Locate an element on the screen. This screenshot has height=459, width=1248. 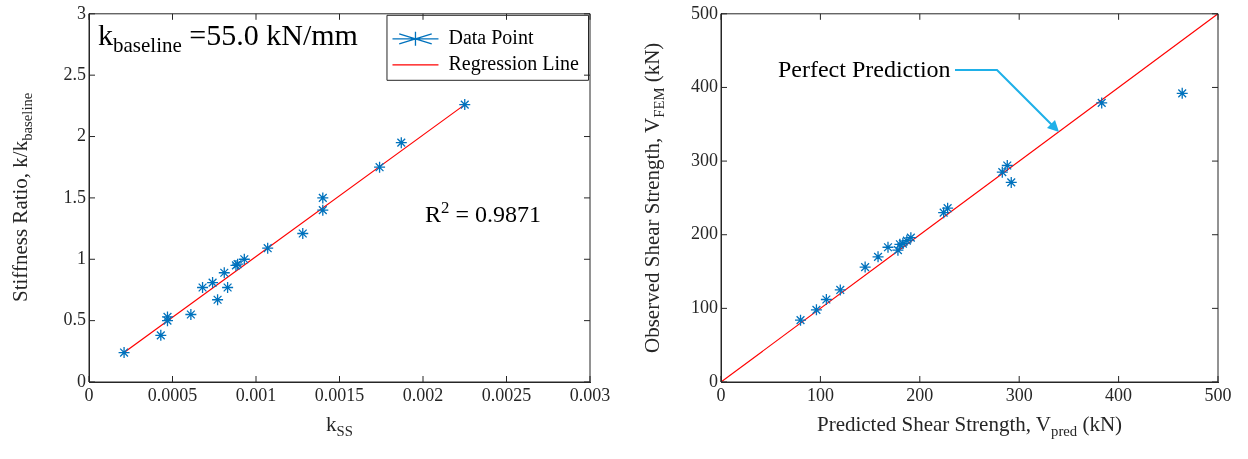
y-tick-label: 3 is located at coordinates (81, 12).